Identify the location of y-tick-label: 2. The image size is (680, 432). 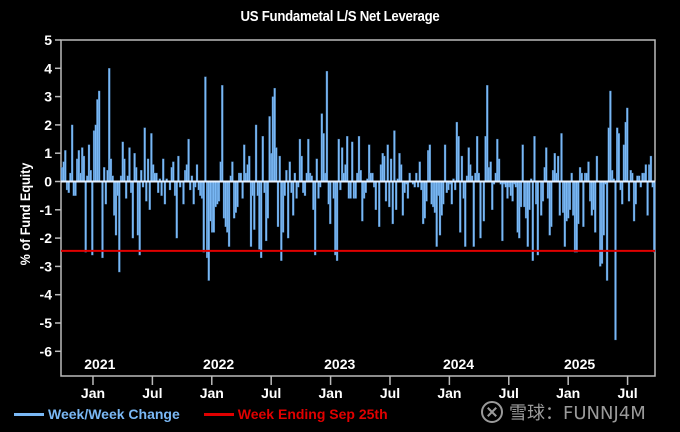
(48, 125).